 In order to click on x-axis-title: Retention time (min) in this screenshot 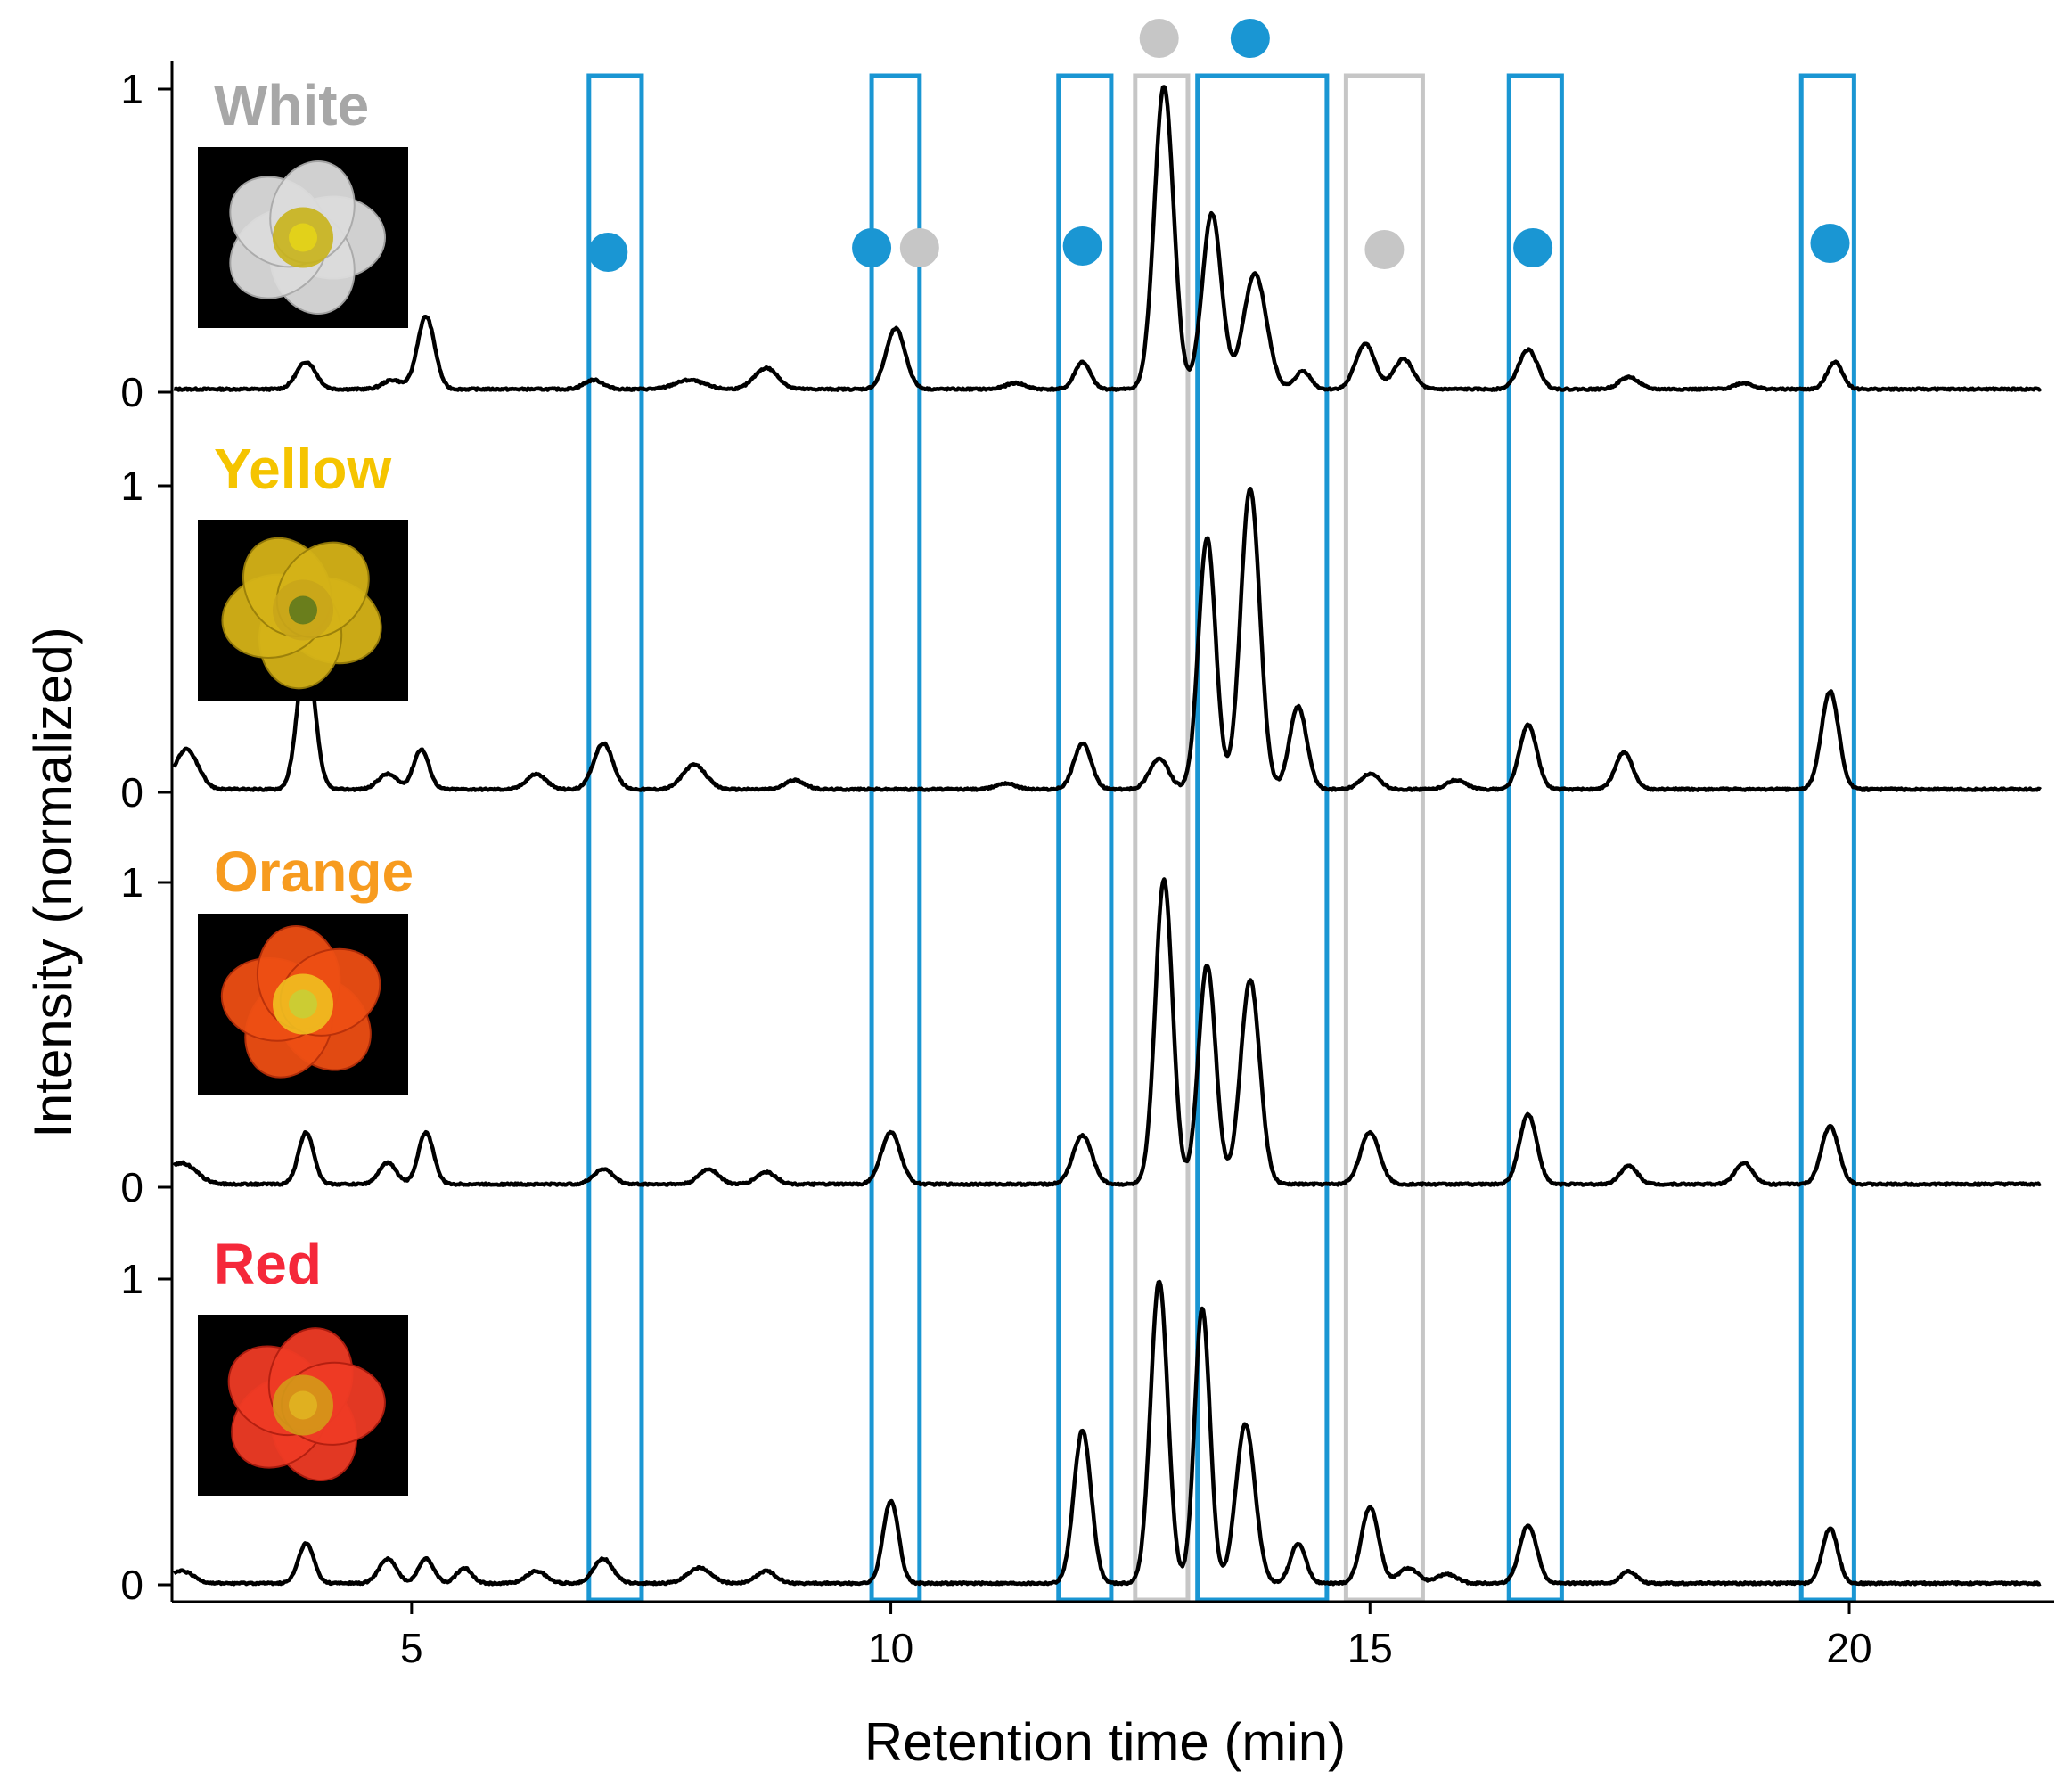, I will do `click(1105, 1742)`.